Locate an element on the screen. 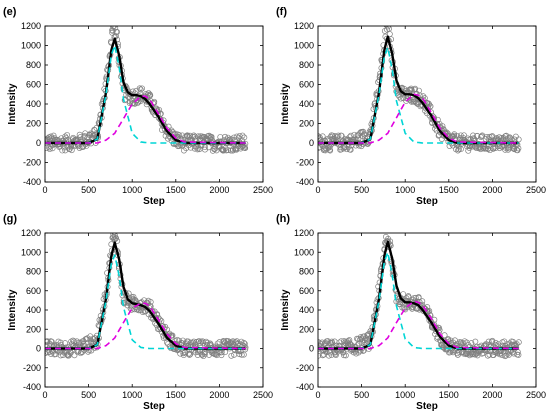  y-tick-label: 600 is located at coordinates (33, 291).